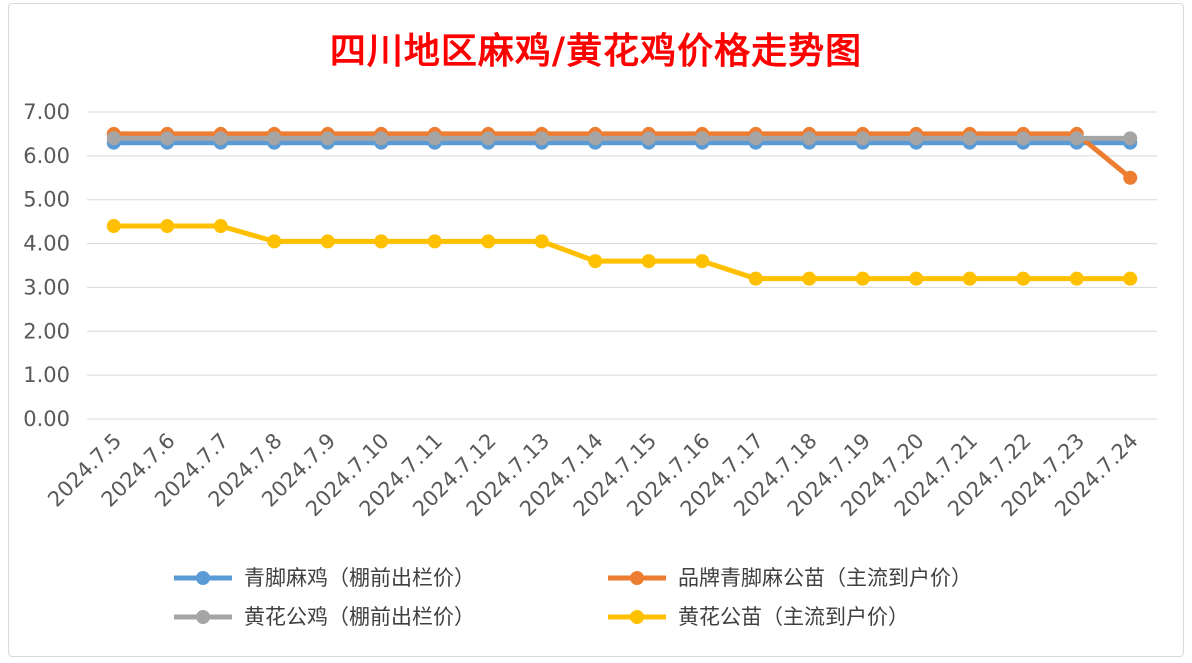  What do you see at coordinates (359, 617) in the screenshot?
I see `legend-label-2: 黄花公鸡（棚前出栏价）` at bounding box center [359, 617].